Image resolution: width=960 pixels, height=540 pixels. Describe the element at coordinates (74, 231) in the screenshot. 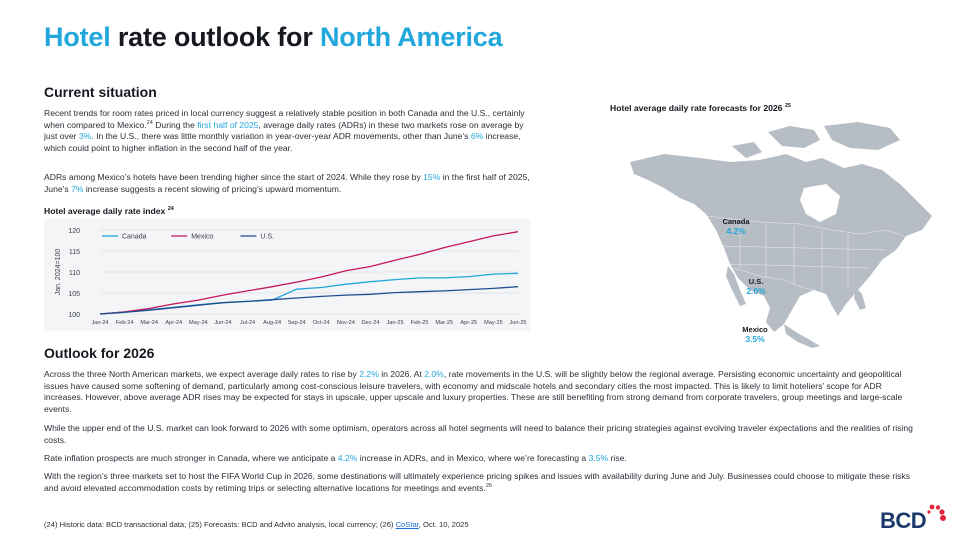

I see `y-tick-label: 120` at that location.